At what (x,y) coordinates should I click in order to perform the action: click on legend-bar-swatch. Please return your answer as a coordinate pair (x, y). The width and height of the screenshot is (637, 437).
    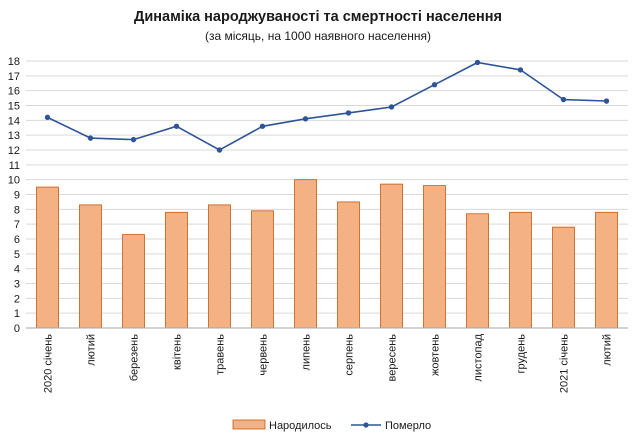
    Looking at the image, I should click on (249, 424).